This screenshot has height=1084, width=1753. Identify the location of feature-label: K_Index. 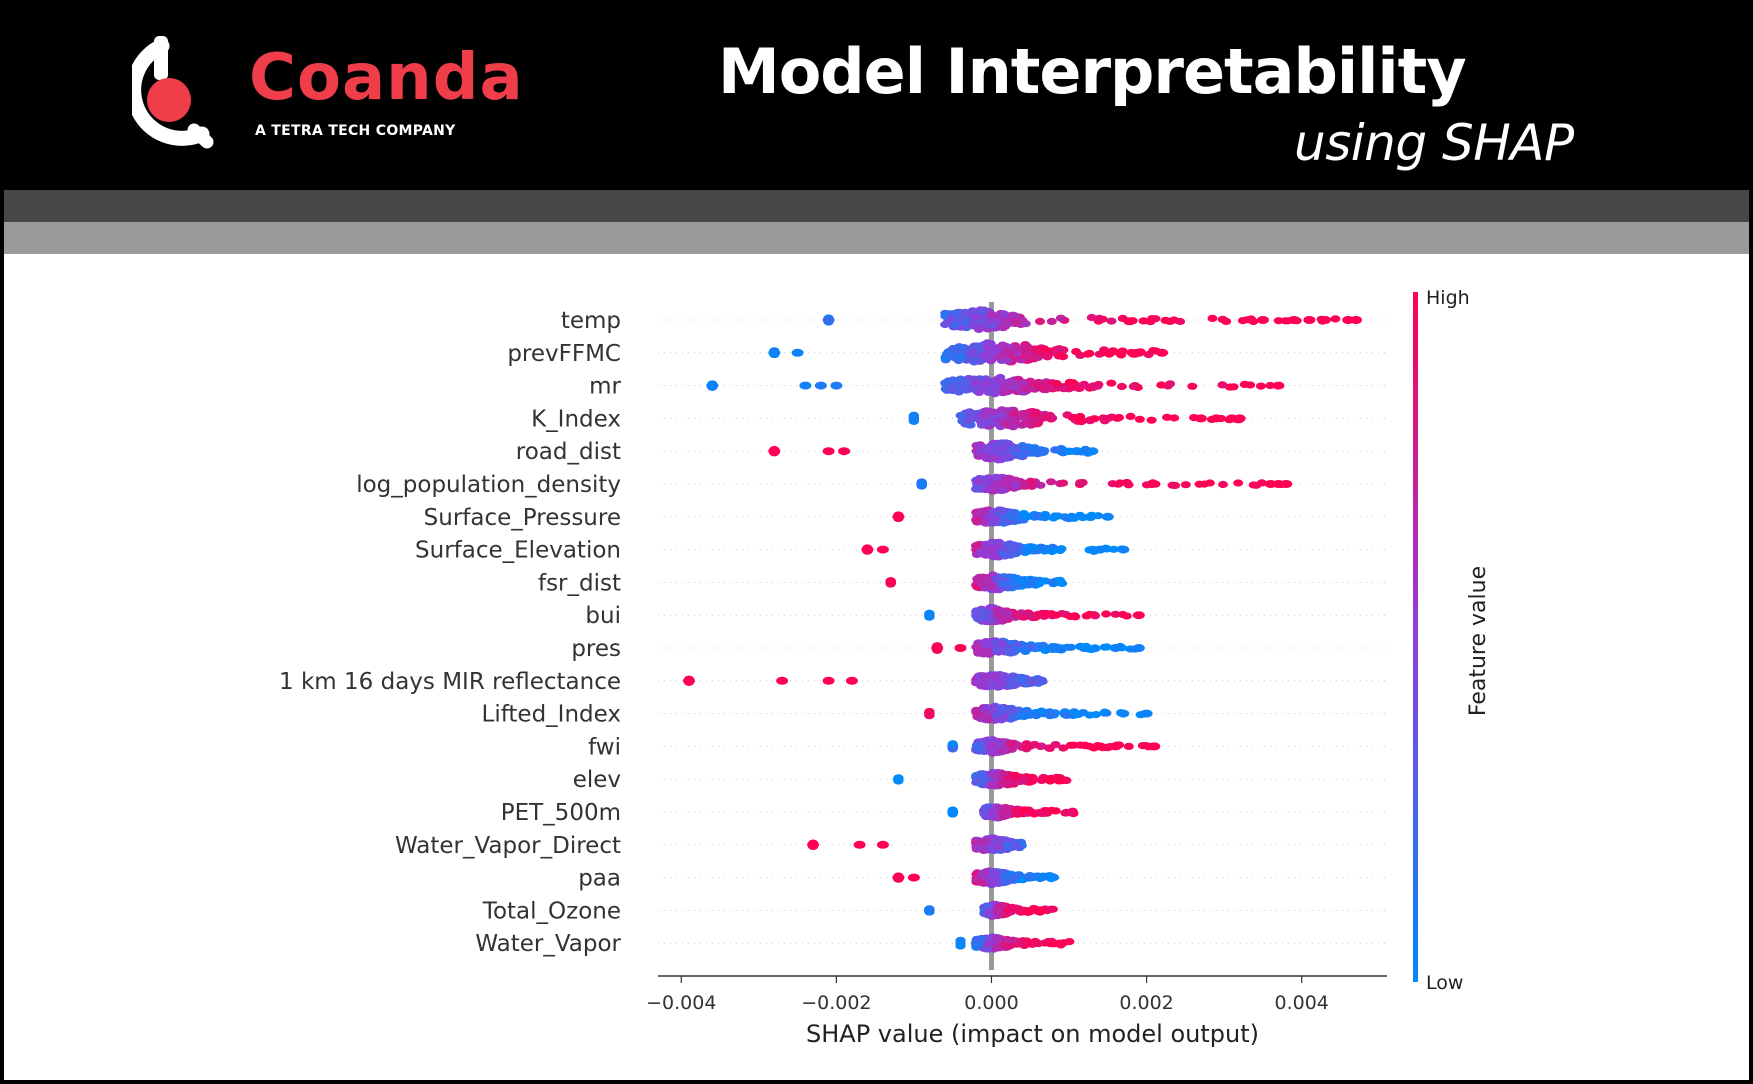
(576, 419).